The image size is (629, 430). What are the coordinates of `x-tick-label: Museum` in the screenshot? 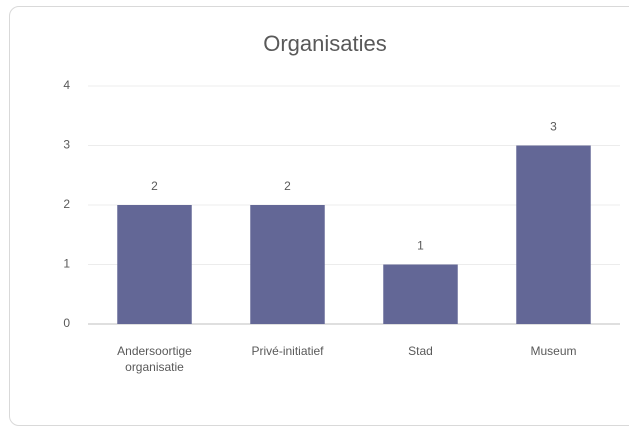 It's located at (553, 351).